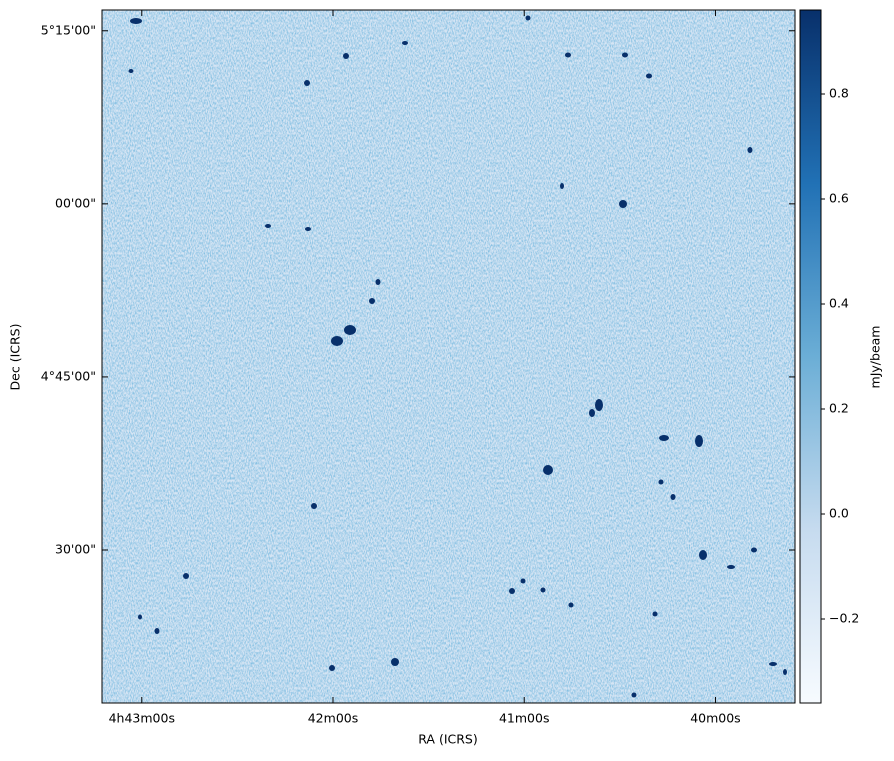  Describe the element at coordinates (839, 303) in the screenshot. I see `colorbar-tick-label: 0.4` at that location.